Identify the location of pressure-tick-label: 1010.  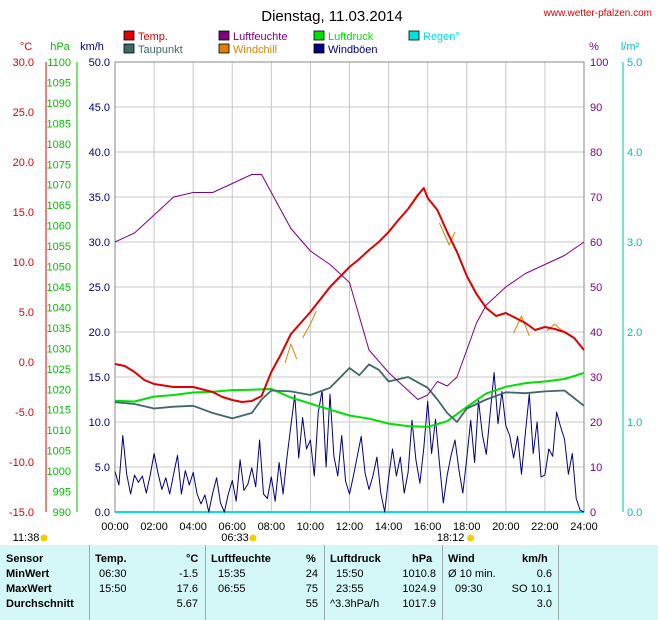
(59, 431).